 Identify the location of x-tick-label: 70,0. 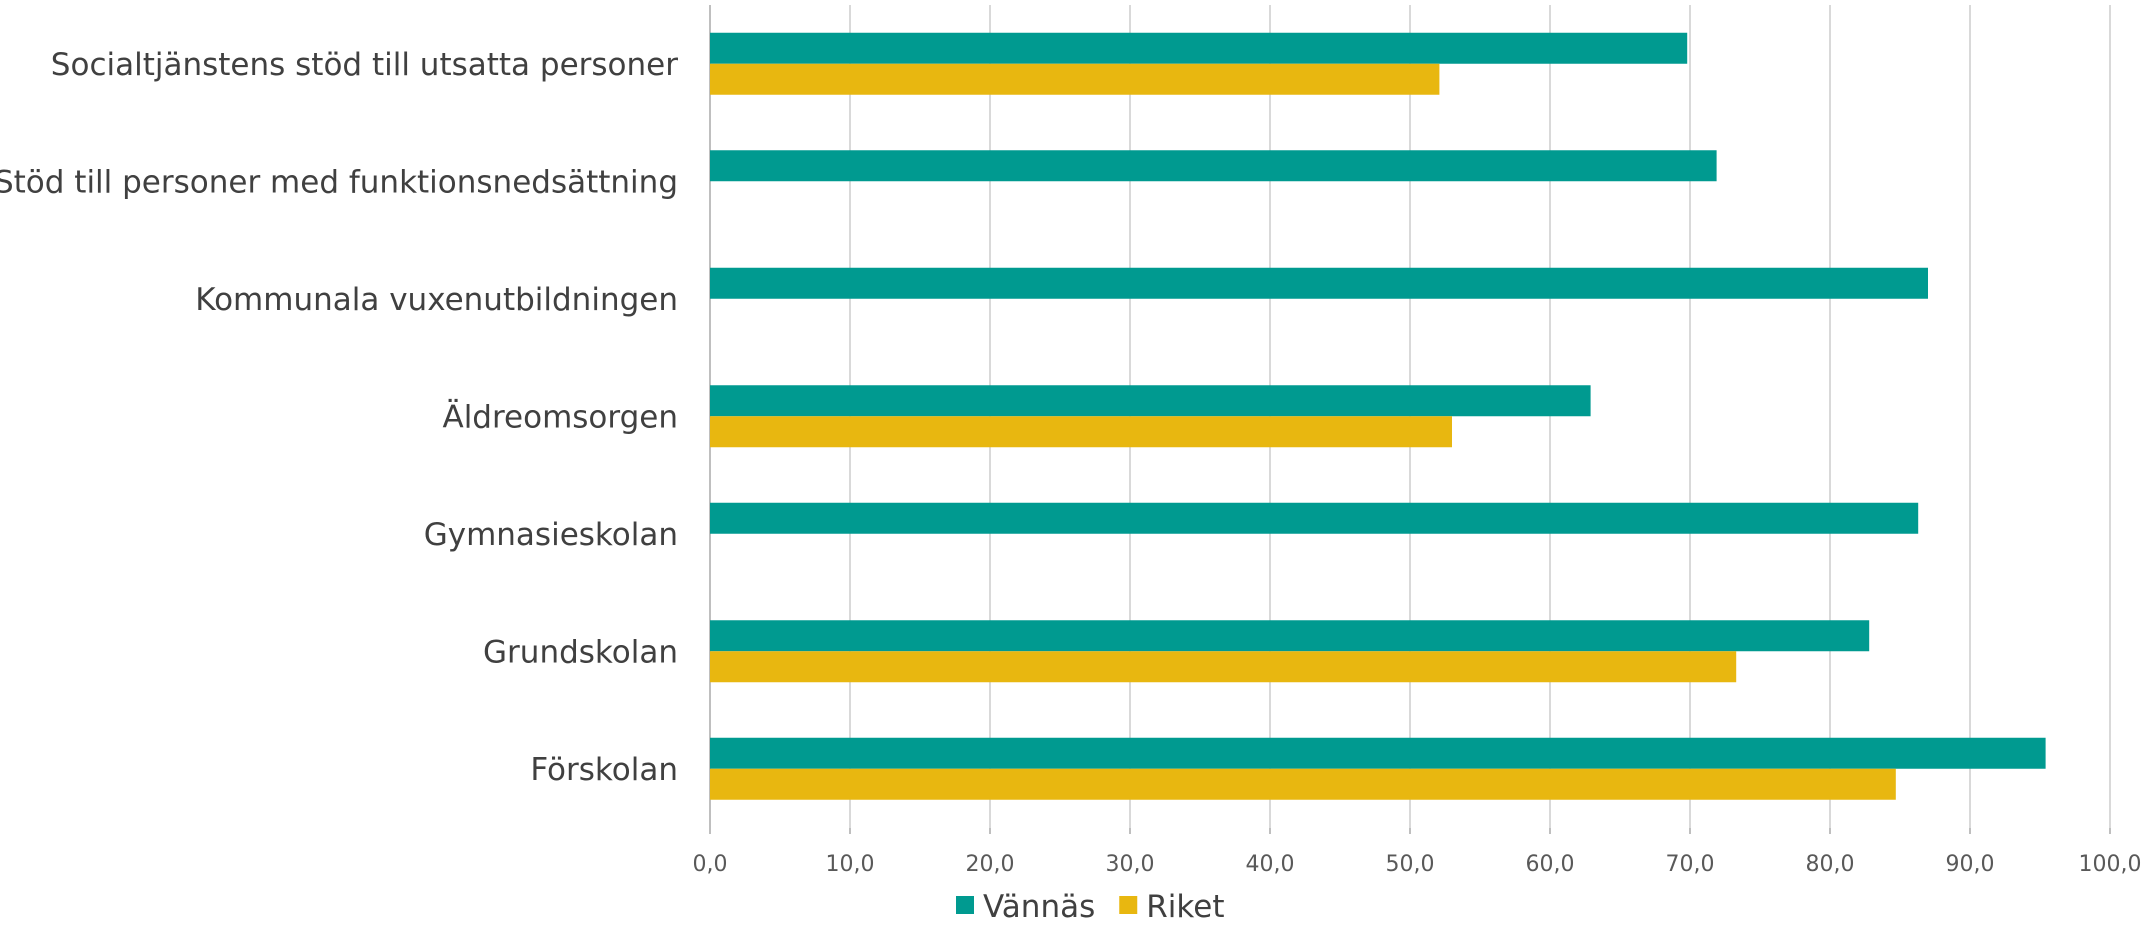
(1690, 864).